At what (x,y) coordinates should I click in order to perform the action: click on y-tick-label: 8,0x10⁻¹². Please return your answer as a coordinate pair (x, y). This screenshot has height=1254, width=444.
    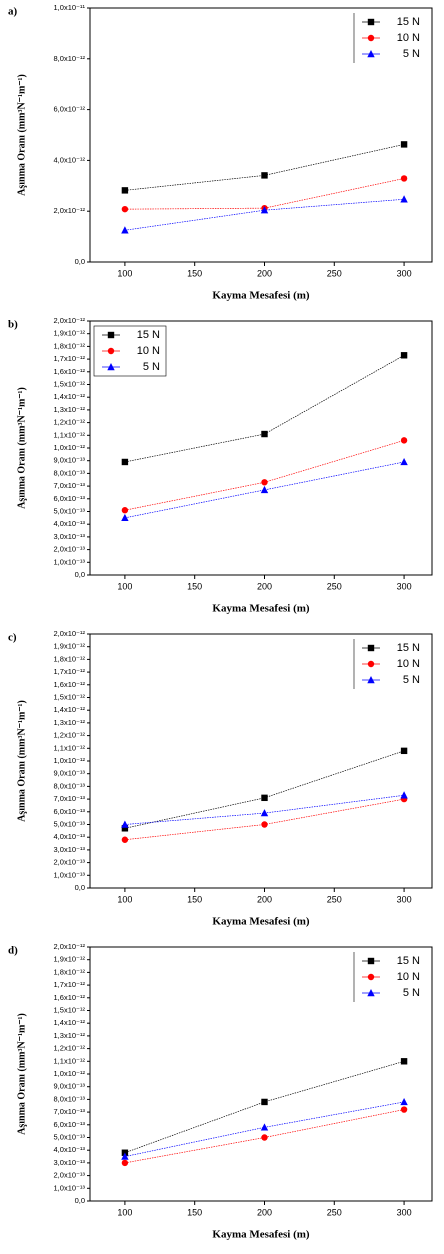
    Looking at the image, I should click on (70, 58).